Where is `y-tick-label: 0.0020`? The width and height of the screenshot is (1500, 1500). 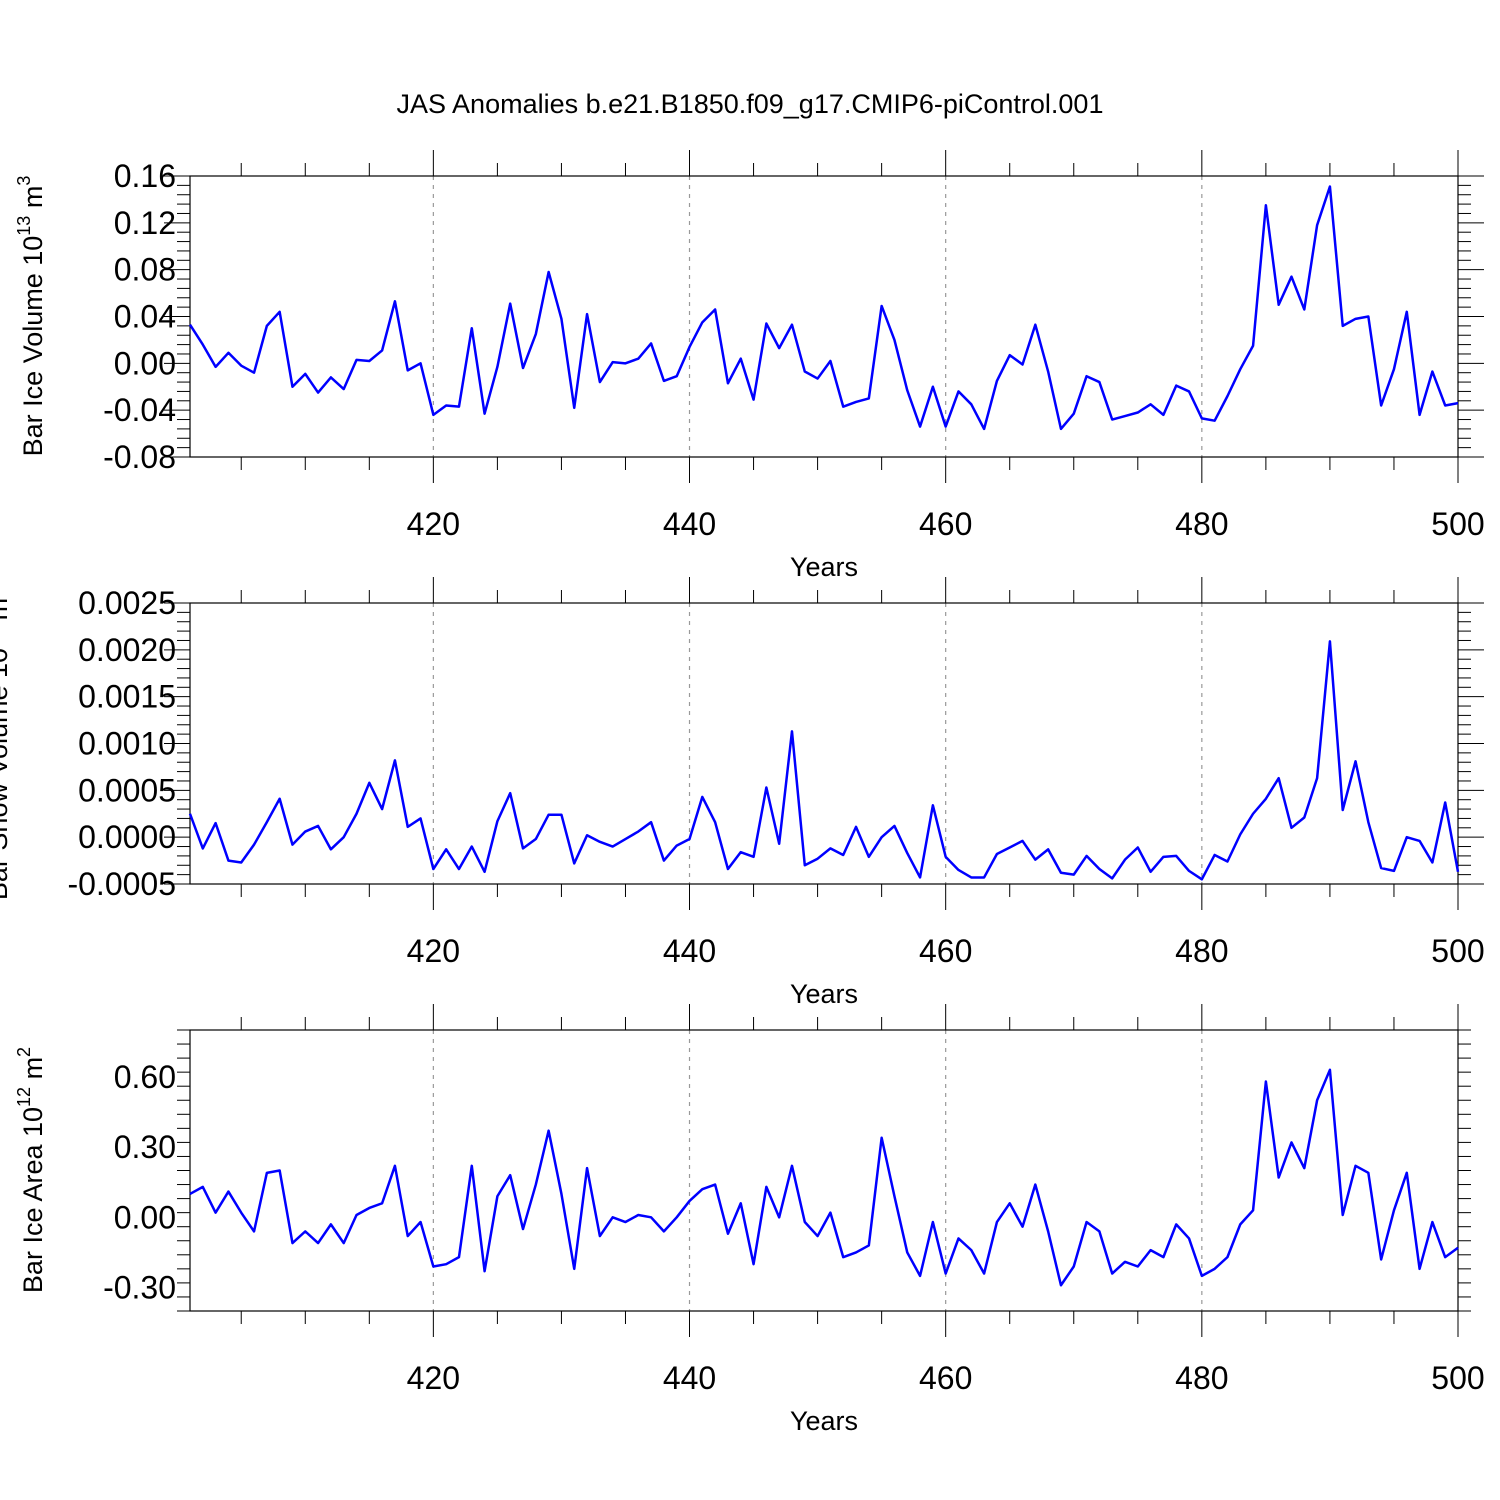
y-tick-label: 0.0020 is located at coordinates (127, 650).